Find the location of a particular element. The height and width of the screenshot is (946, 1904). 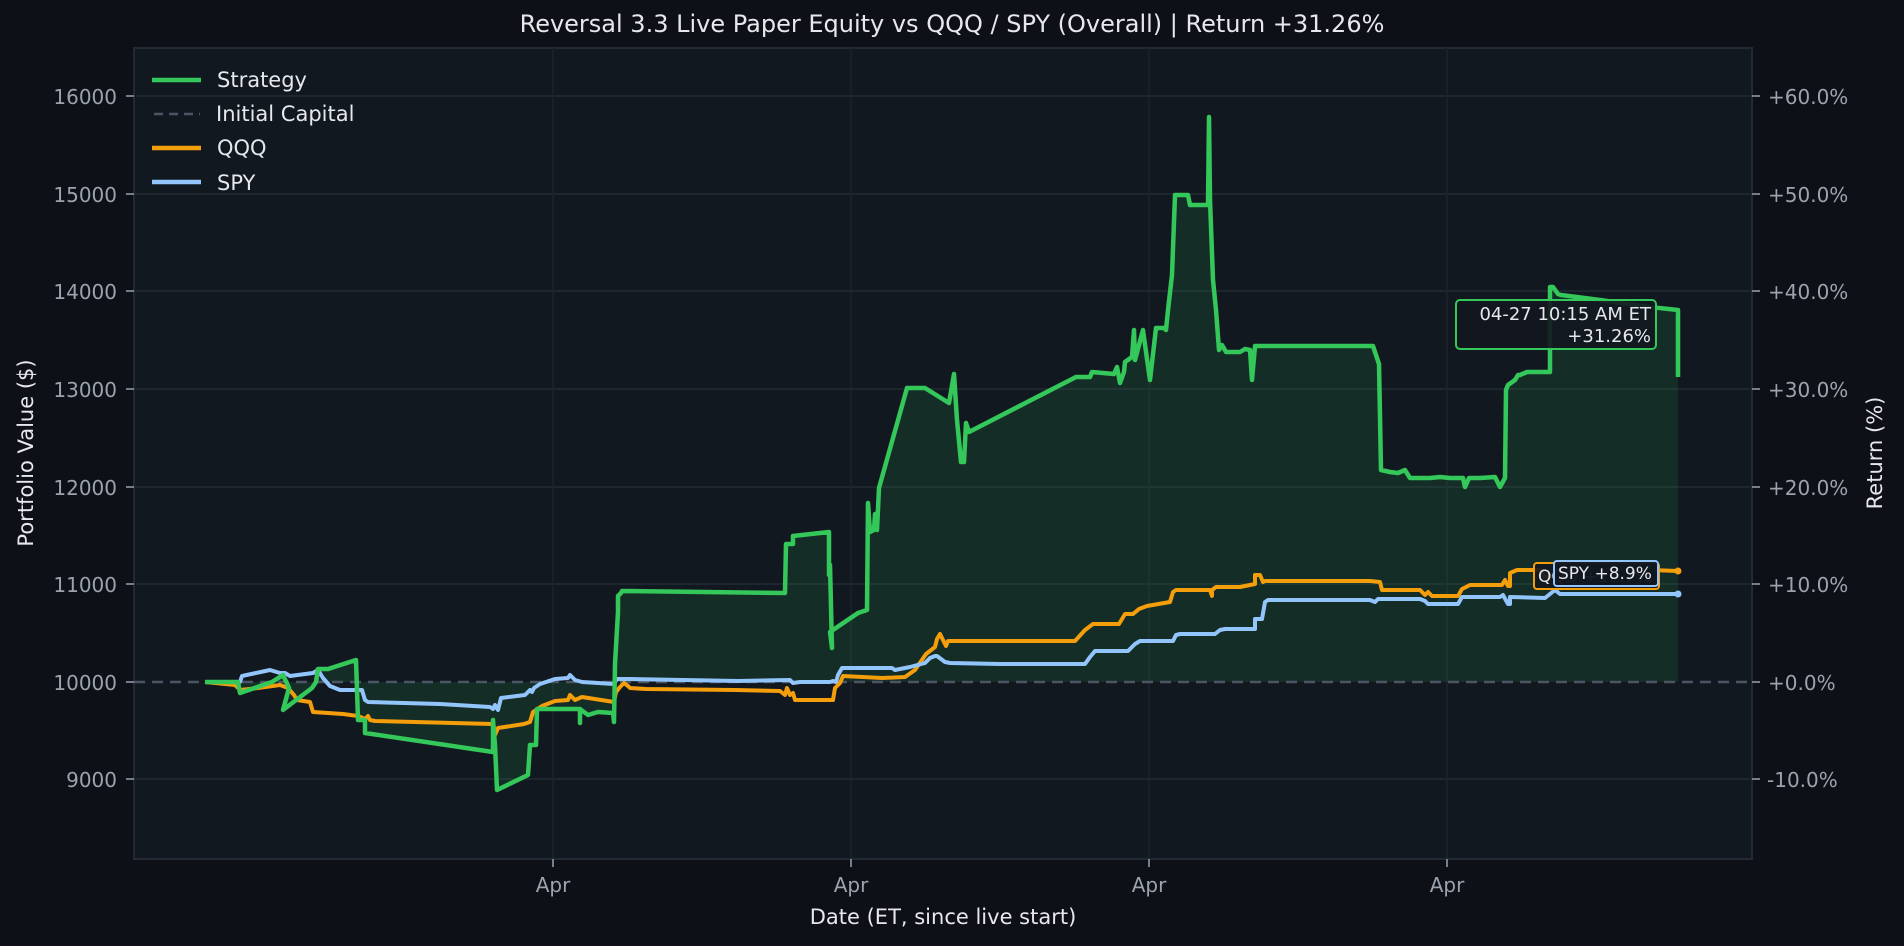

right-axis-title: Return (%) is located at coordinates (1875, 453).